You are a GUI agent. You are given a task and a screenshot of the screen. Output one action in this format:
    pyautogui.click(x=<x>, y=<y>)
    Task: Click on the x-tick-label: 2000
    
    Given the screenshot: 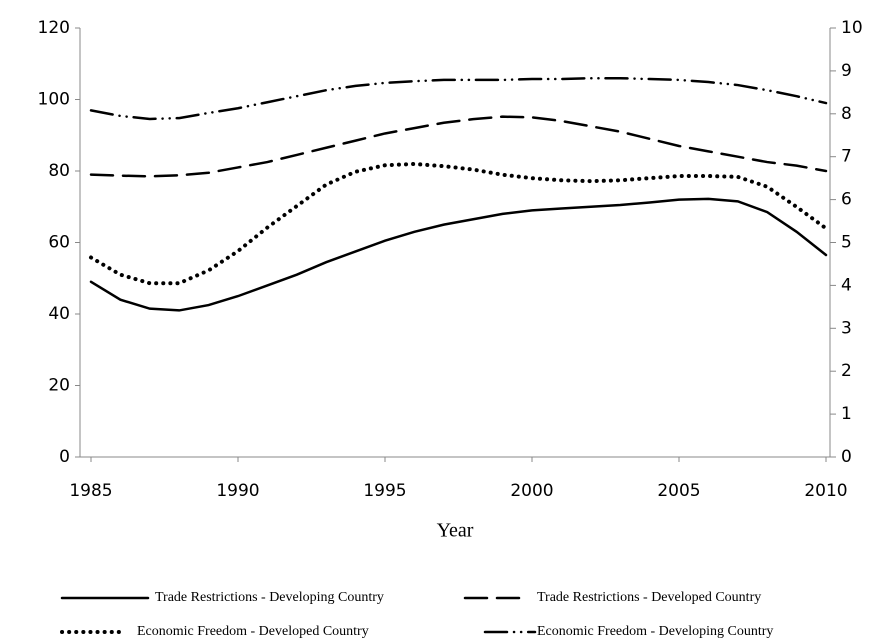 What is the action you would take?
    pyautogui.click(x=531, y=491)
    